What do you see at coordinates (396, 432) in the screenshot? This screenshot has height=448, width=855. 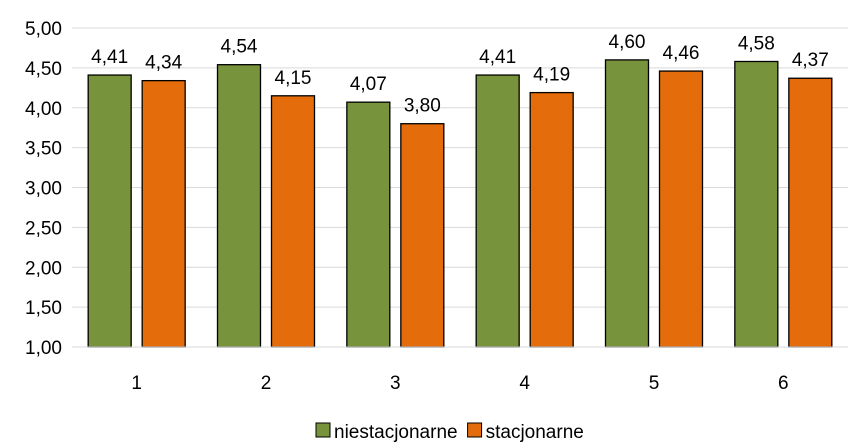 I see `legend-label: niestacjonarne` at bounding box center [396, 432].